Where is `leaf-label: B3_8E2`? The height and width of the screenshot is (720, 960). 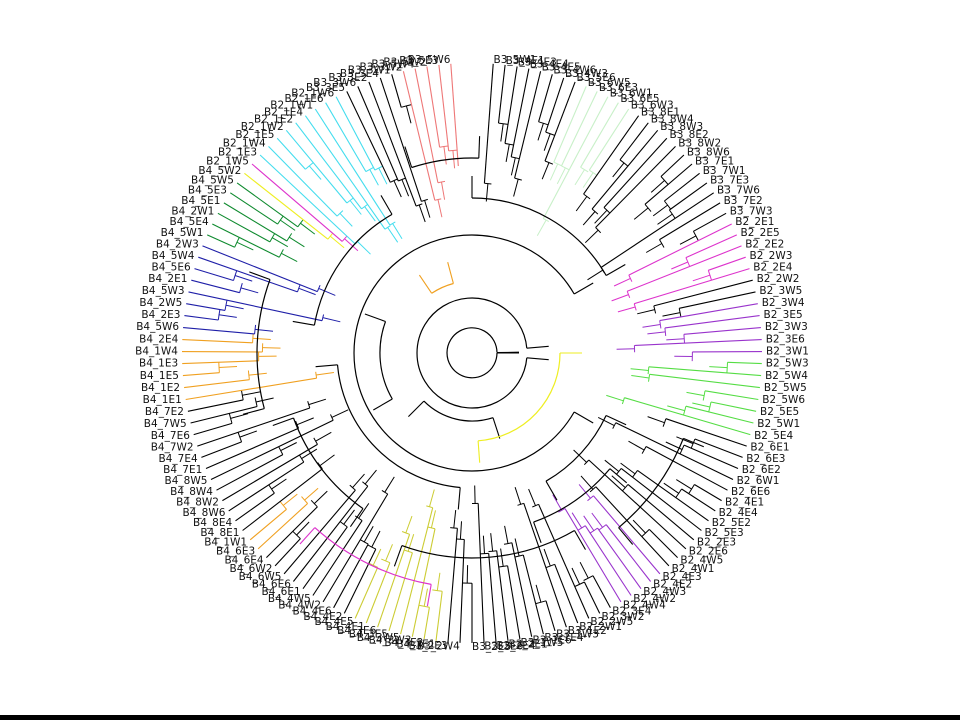 leaf-label: B3_8E2 is located at coordinates (689, 135).